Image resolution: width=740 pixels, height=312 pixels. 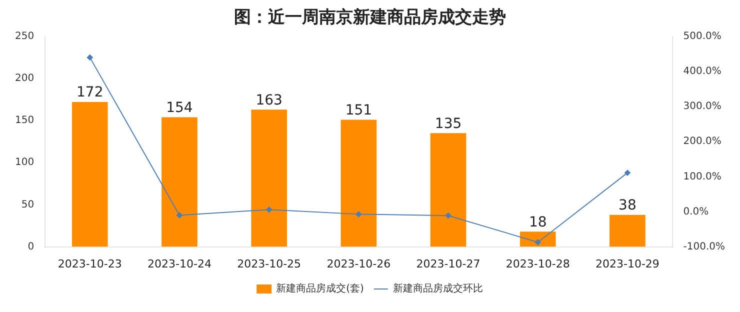 I want to click on y-tick-label: 200, so click(x=24, y=78).